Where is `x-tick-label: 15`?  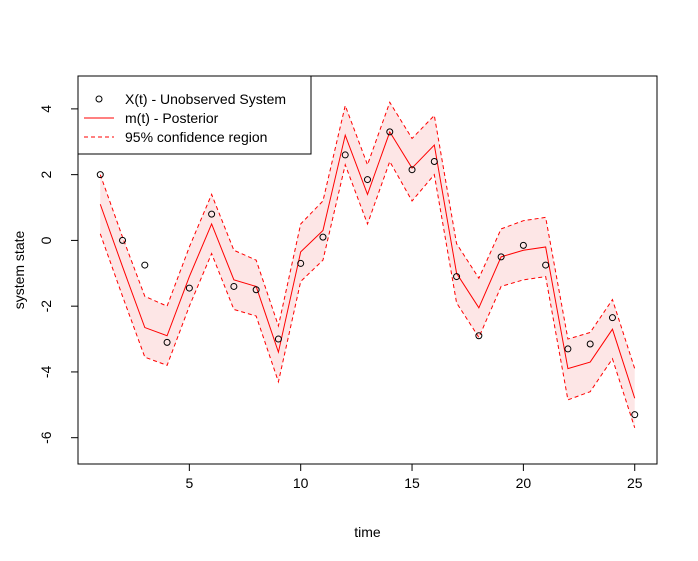 x-tick-label: 15 is located at coordinates (412, 483).